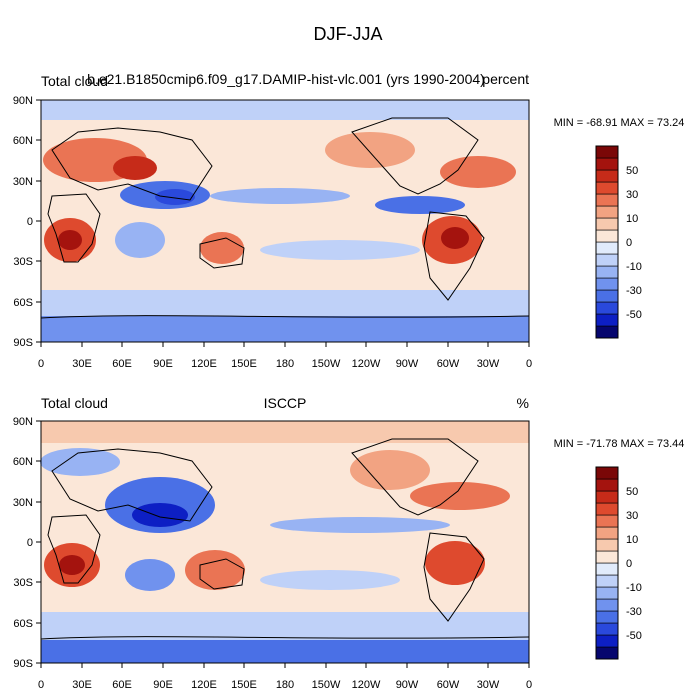 This screenshot has height=700, width=700. I want to click on panel-minmax: MIN = -68.91 MAX = 73.24, so click(619, 123).